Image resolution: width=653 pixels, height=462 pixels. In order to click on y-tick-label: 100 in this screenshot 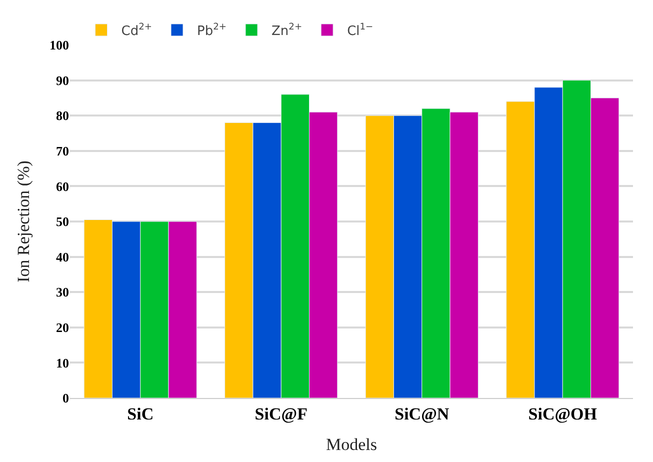, I will do `click(59, 45)`.